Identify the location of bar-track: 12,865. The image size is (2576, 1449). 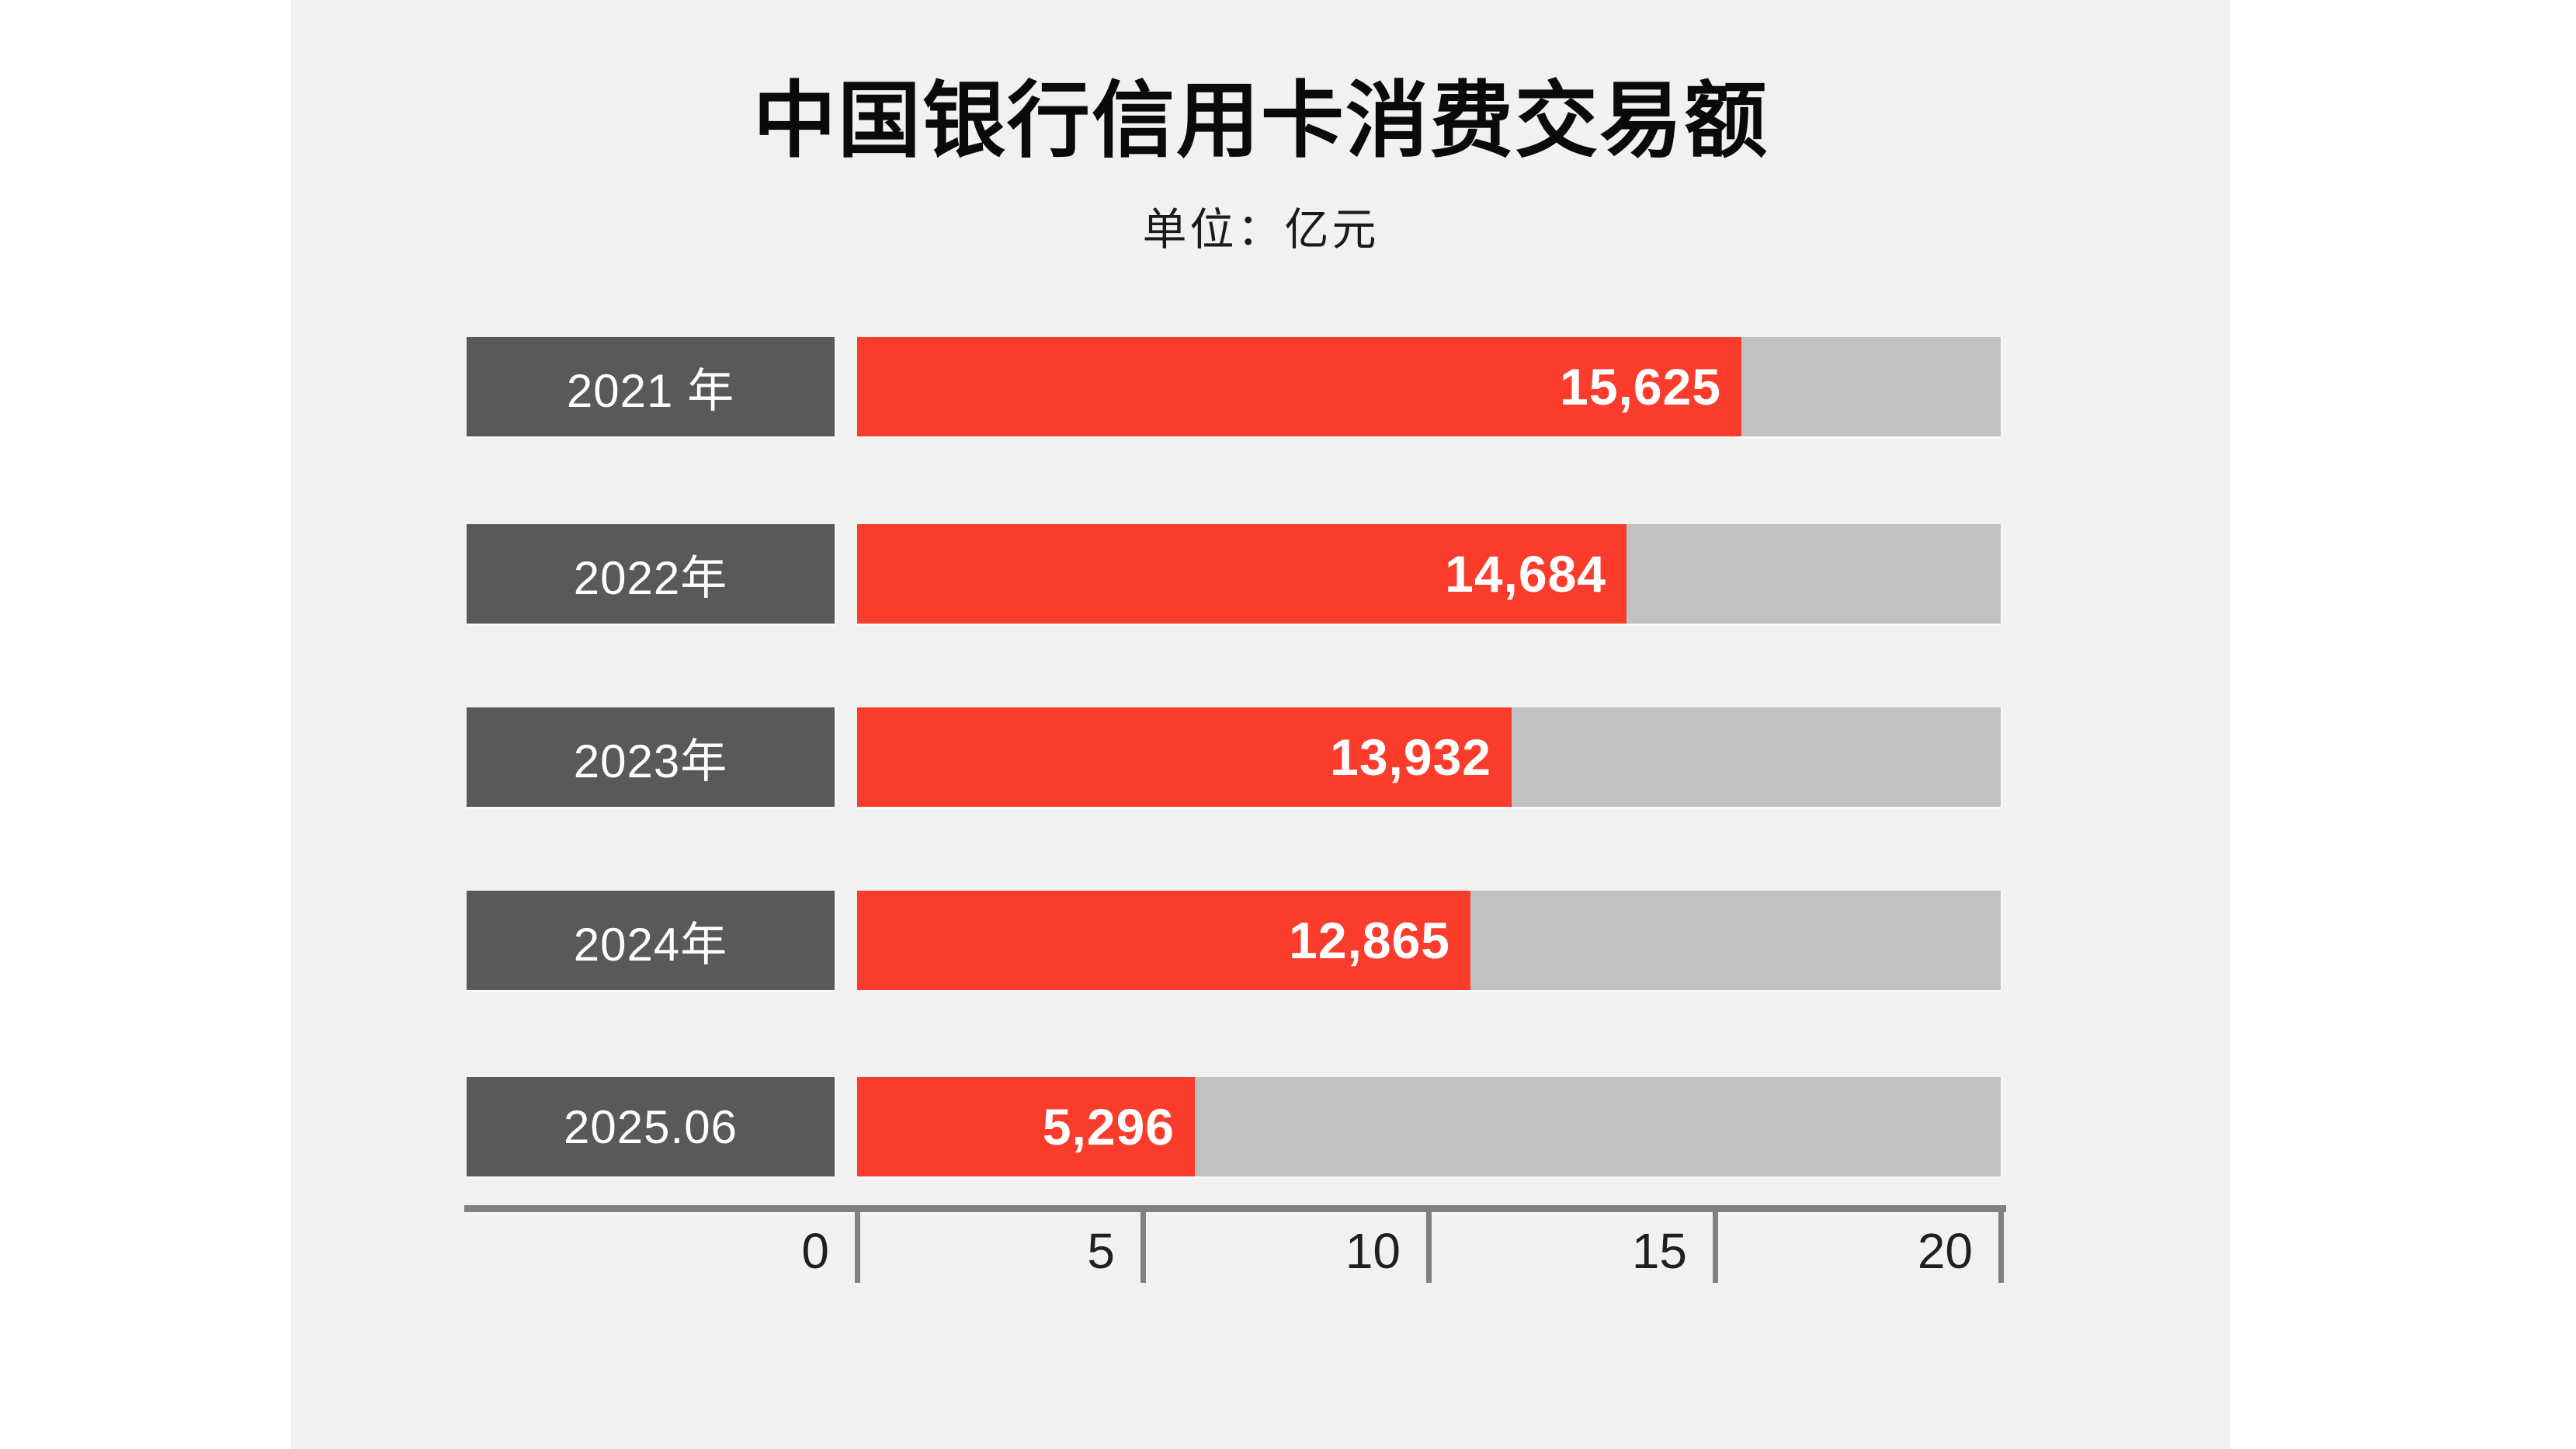
(1429, 940).